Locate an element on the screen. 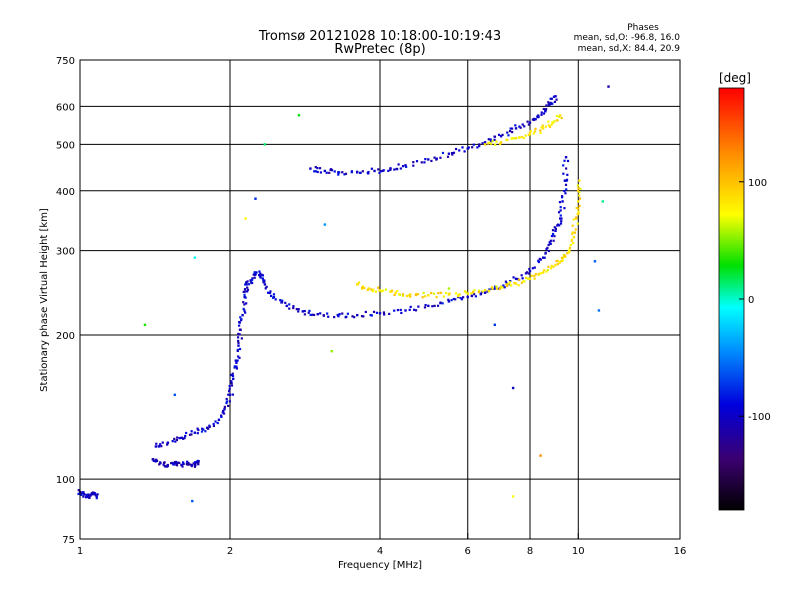 This screenshot has height=600, width=800. y-tick-label: 500 is located at coordinates (65, 145).